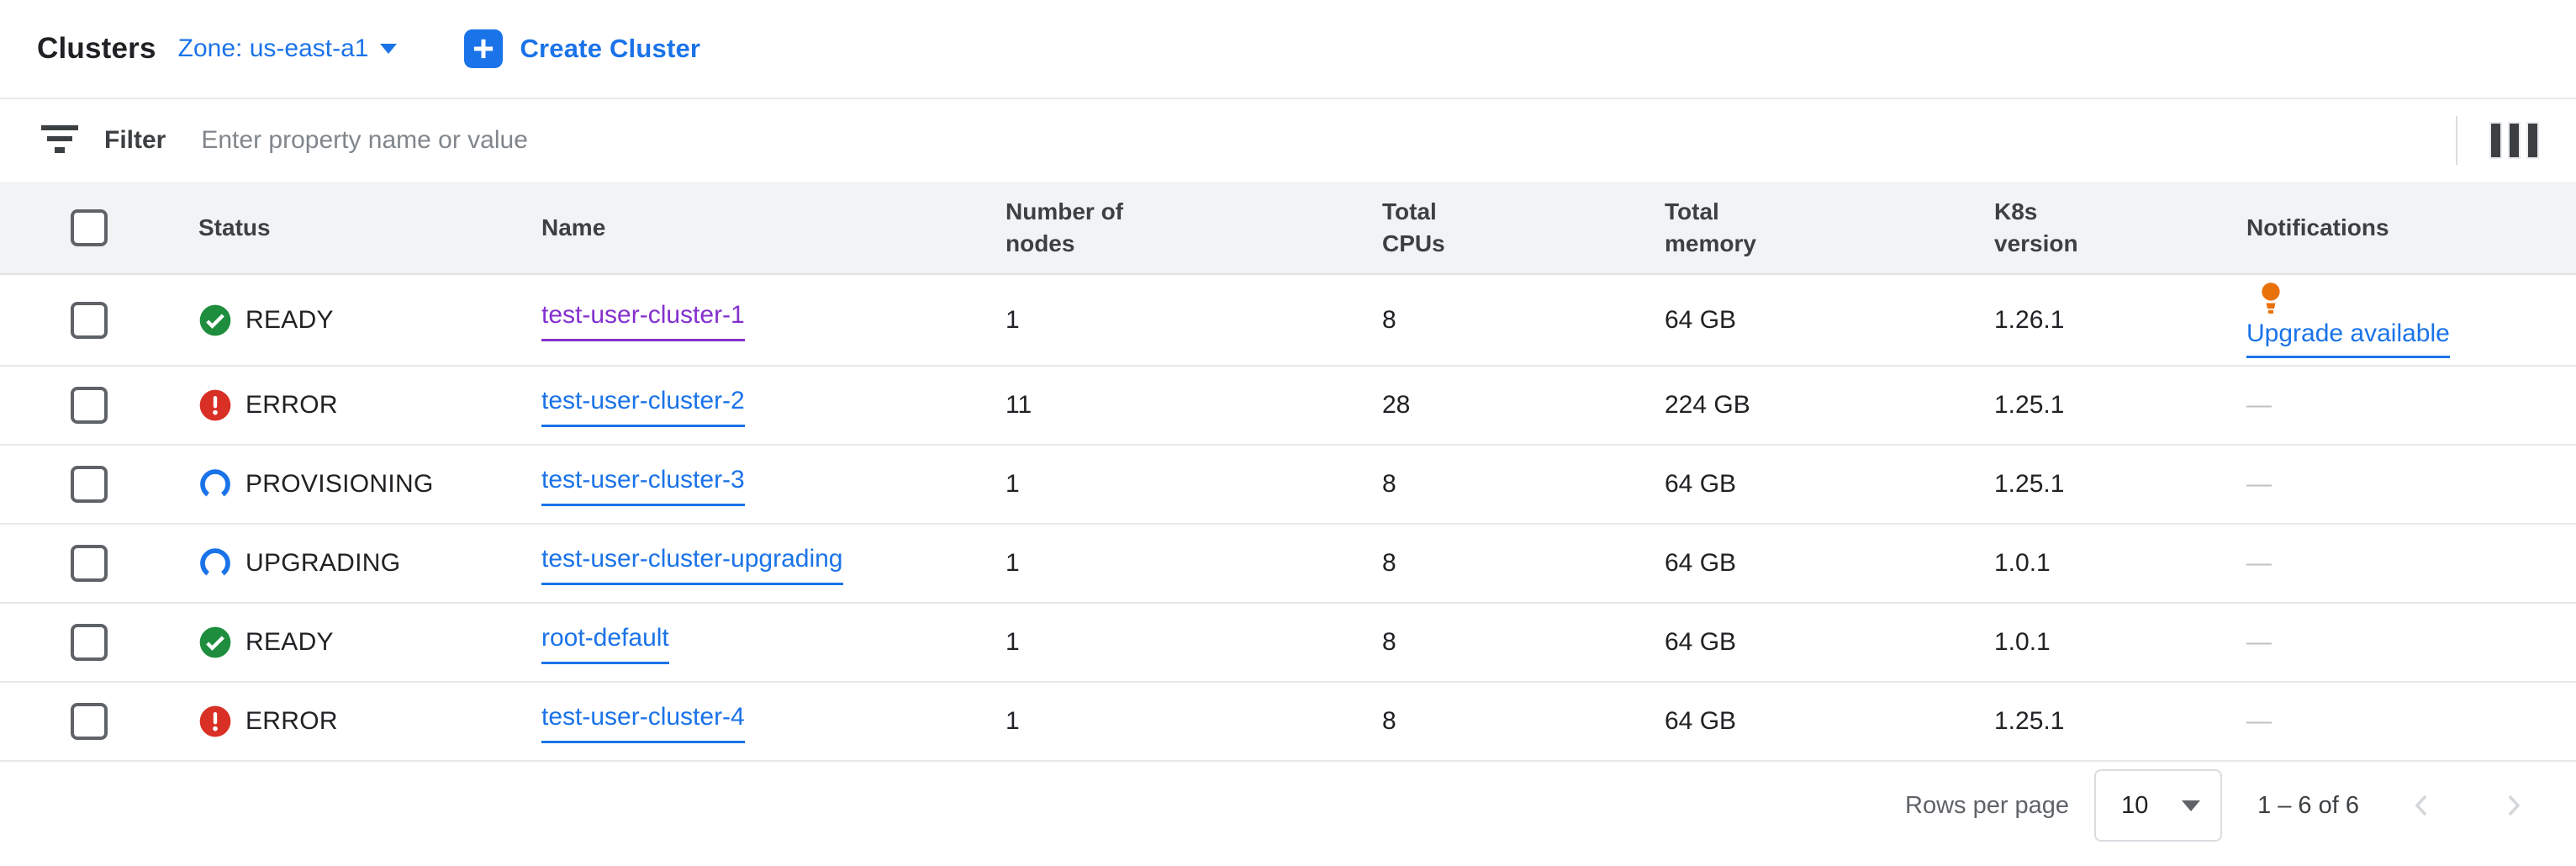  I want to click on next-page-button, so click(2513, 805).